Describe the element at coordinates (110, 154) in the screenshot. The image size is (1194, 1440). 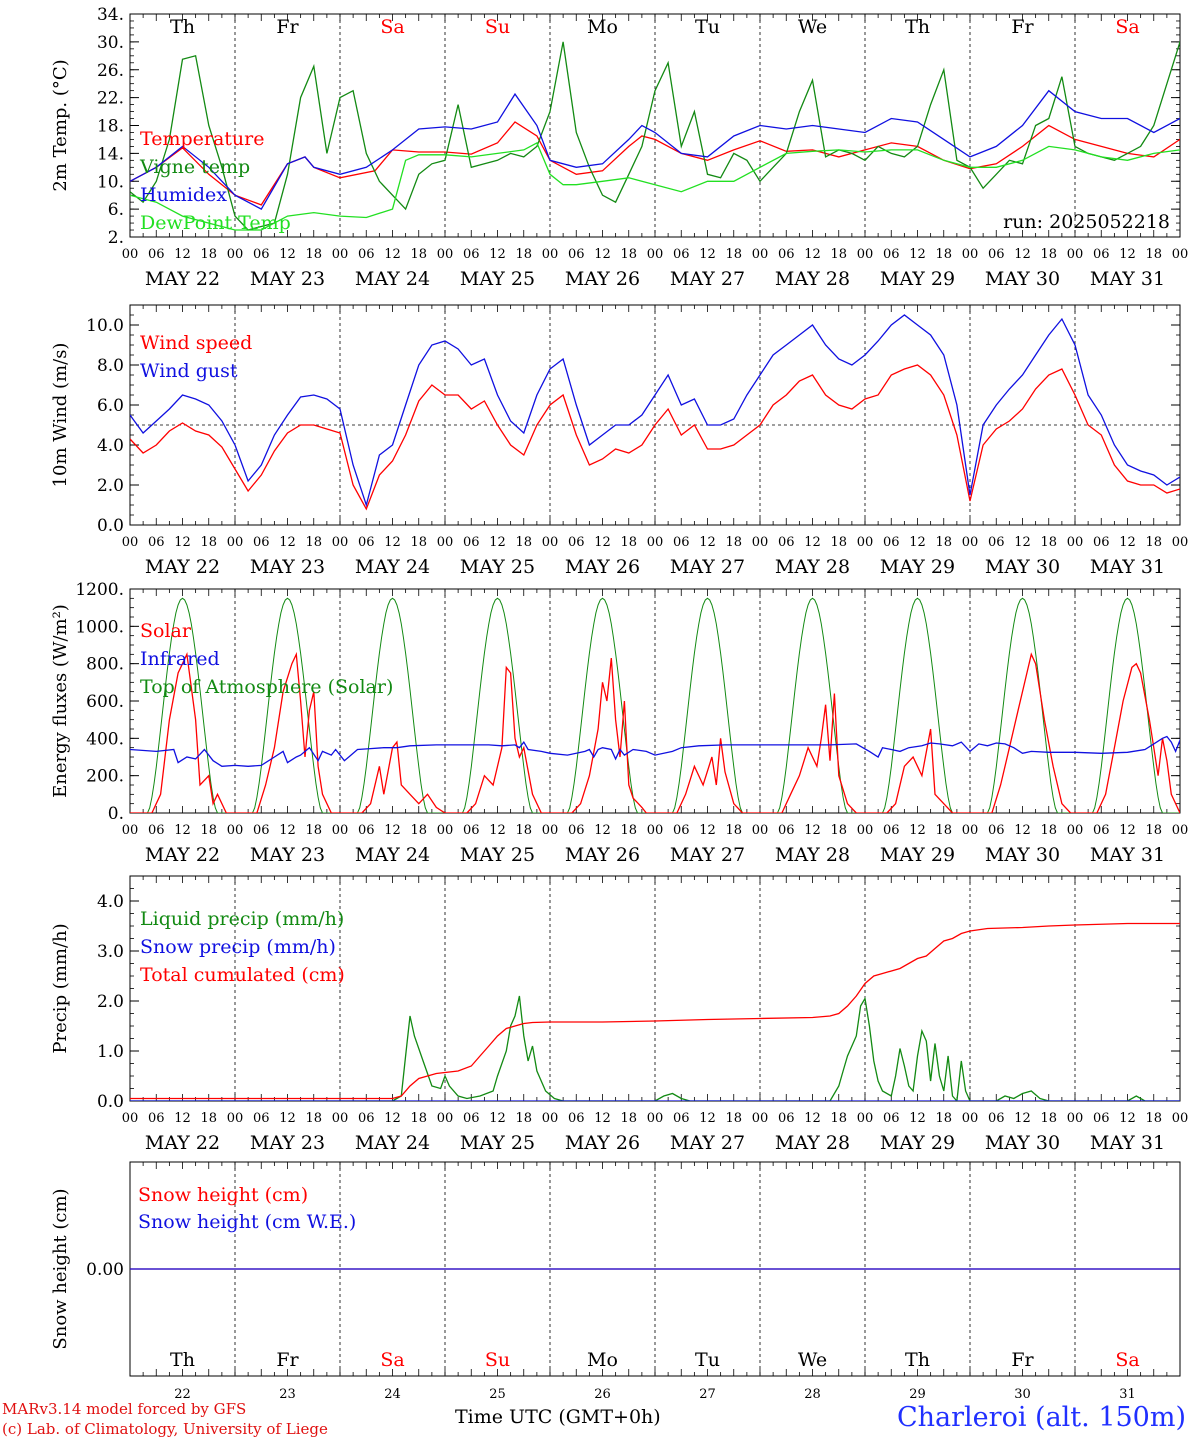
I see `y-tick-label: 14.` at that location.